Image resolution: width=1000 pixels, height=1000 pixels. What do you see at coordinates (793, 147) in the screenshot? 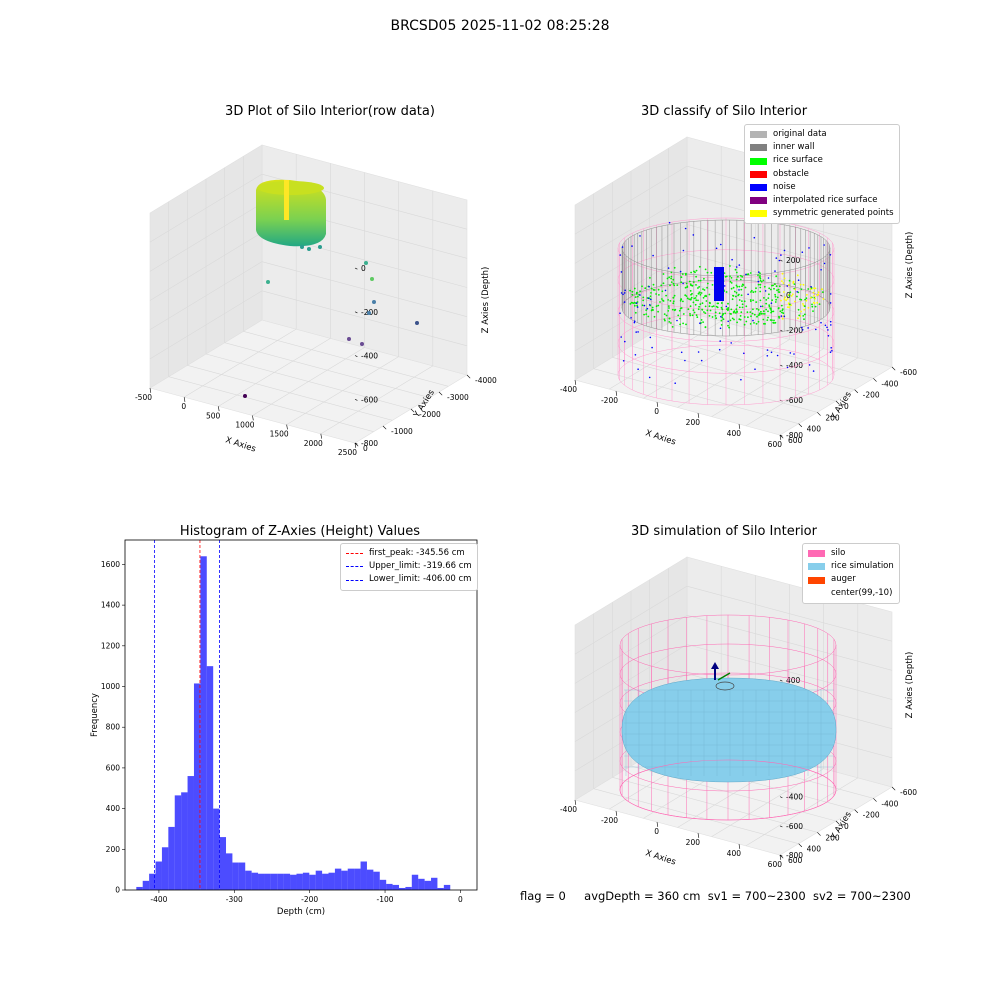
I see `legend-label: inner wall` at bounding box center [793, 147].